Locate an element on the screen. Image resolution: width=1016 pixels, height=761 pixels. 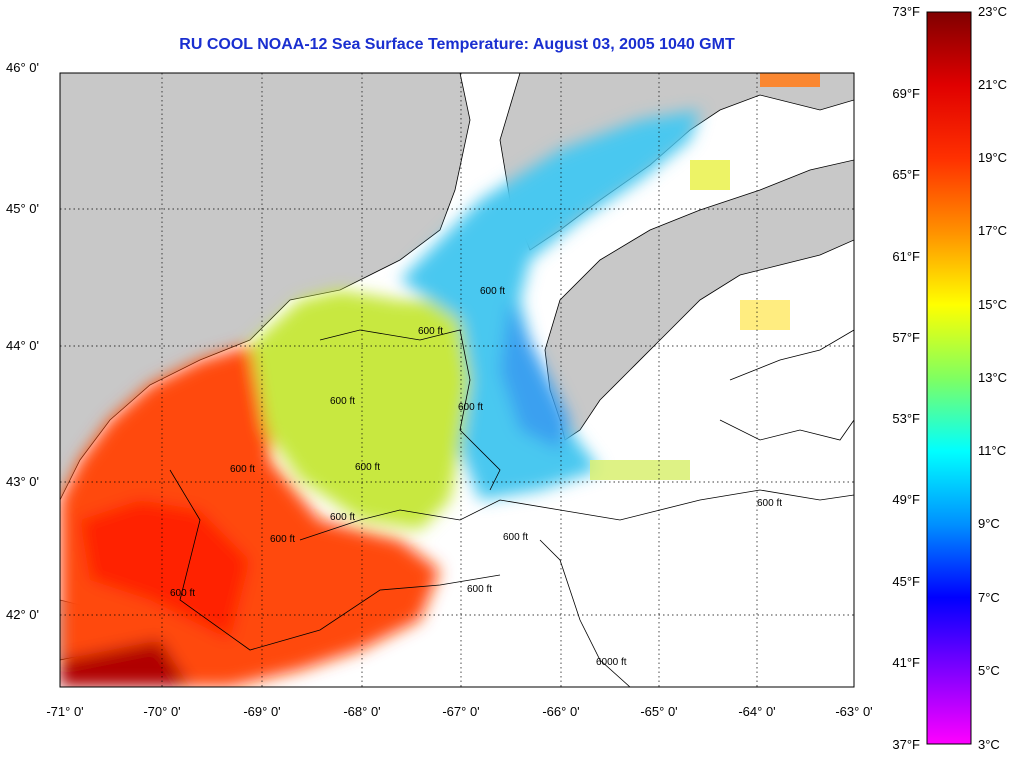
colorbar-label-f: 45°F is located at coordinates (906, 581).